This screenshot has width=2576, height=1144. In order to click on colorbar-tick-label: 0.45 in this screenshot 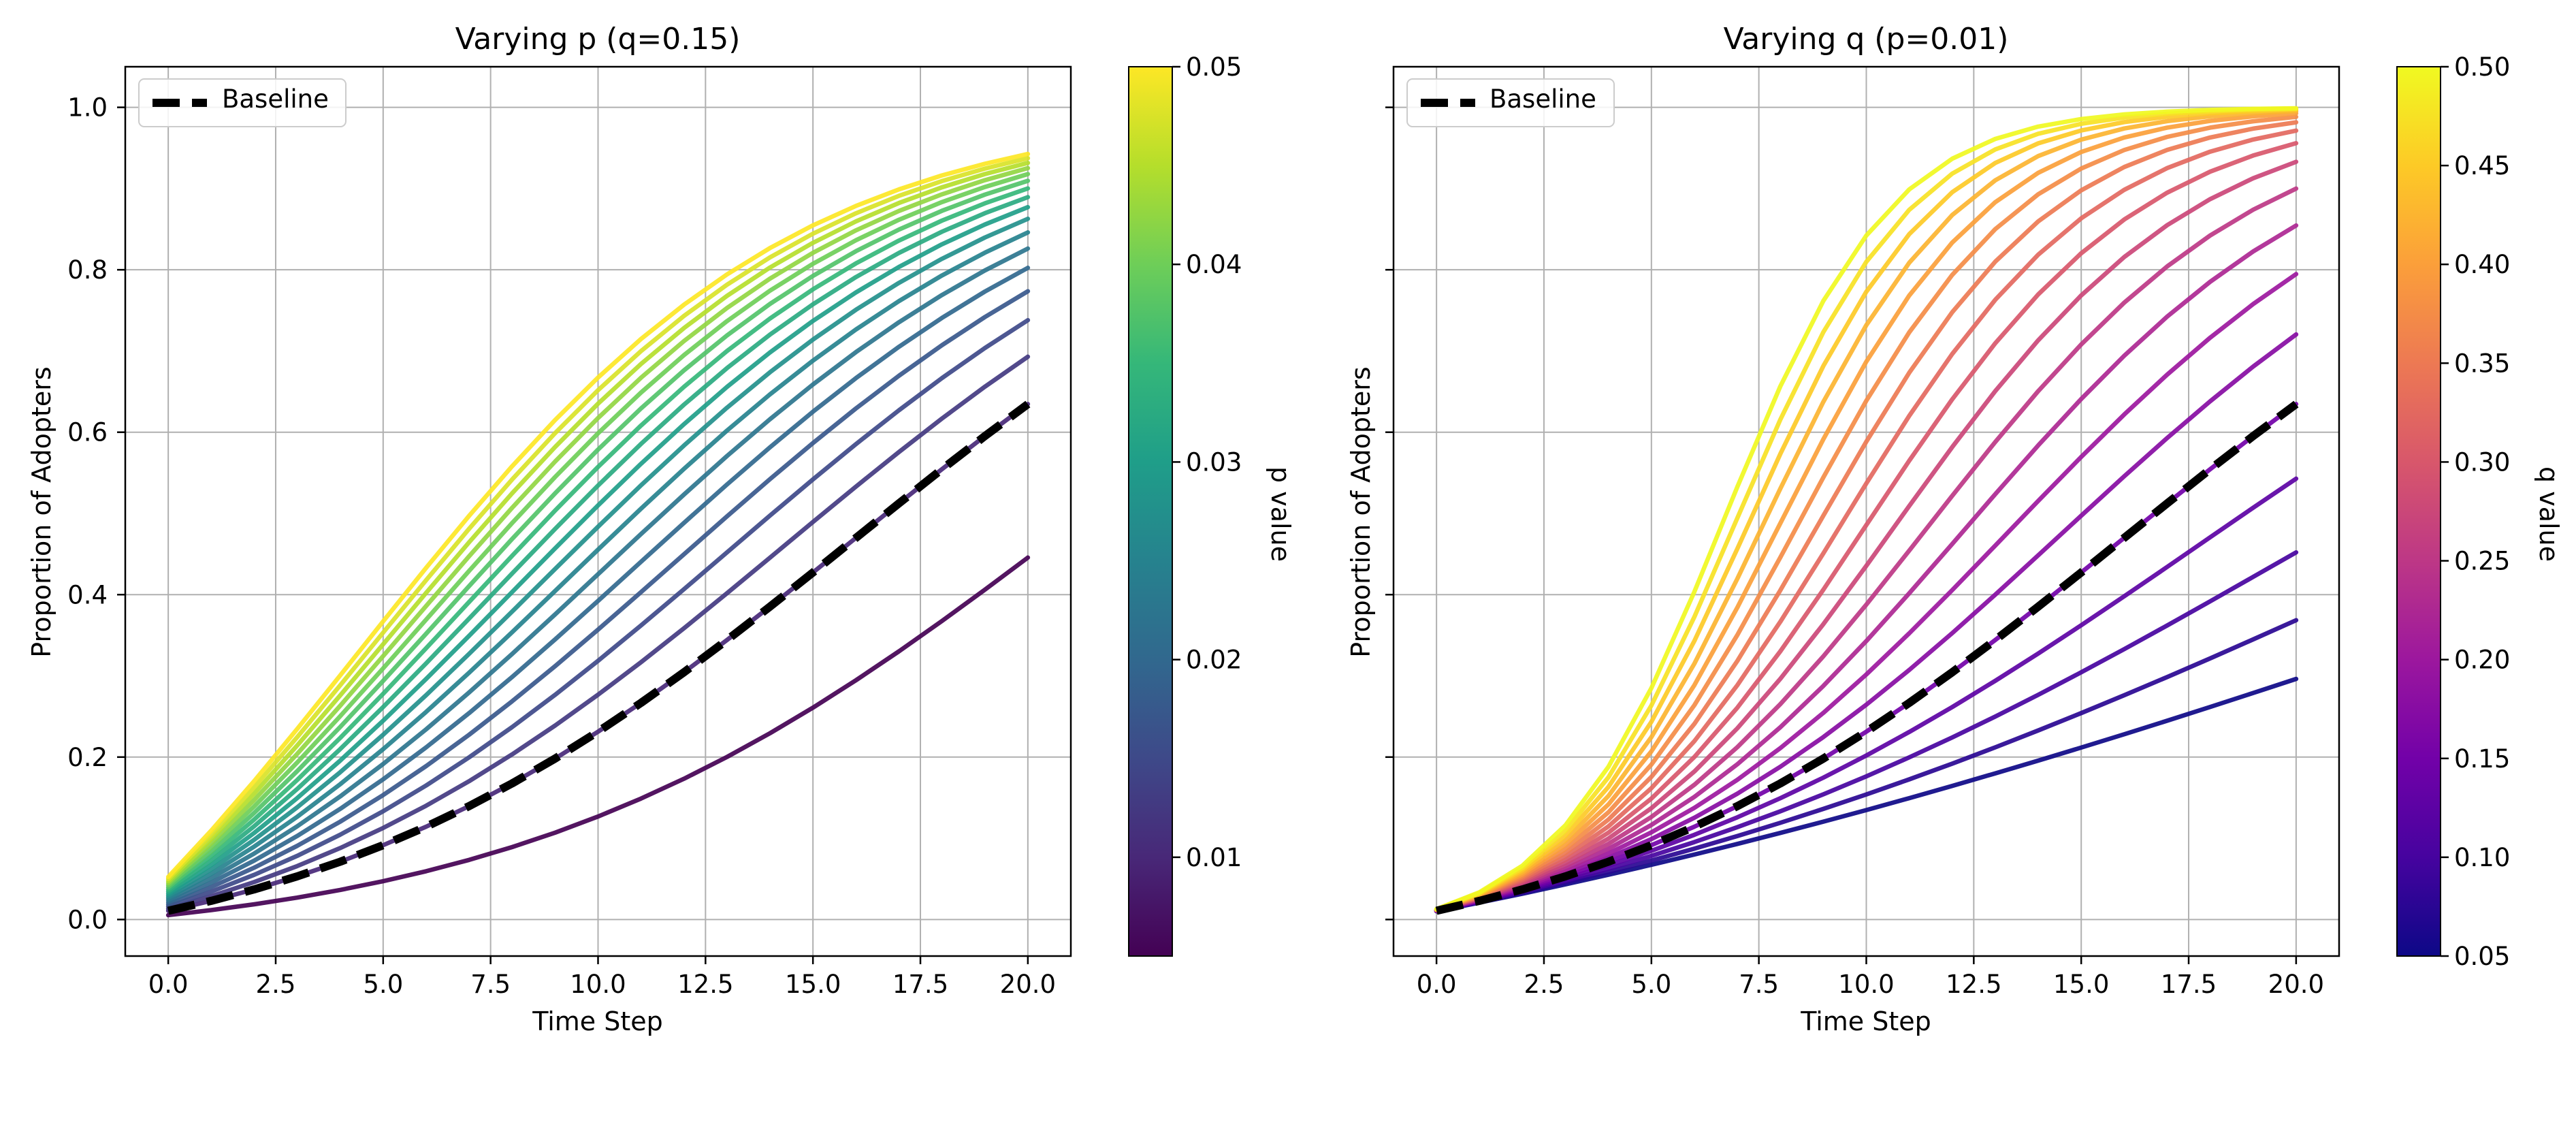, I will do `click(2482, 165)`.